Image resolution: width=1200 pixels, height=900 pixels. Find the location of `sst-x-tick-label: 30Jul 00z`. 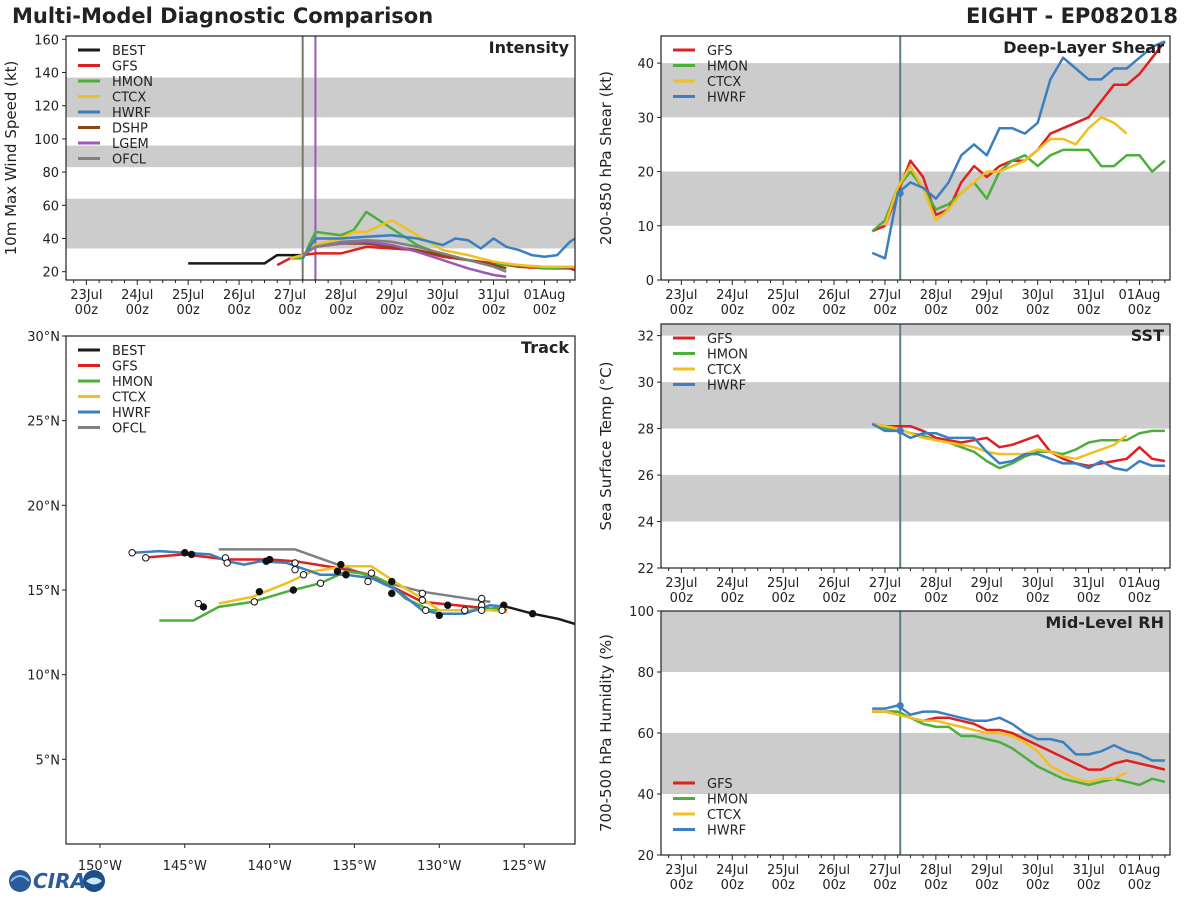

sst-x-tick-label: 30Jul 00z is located at coordinates (1038, 591).